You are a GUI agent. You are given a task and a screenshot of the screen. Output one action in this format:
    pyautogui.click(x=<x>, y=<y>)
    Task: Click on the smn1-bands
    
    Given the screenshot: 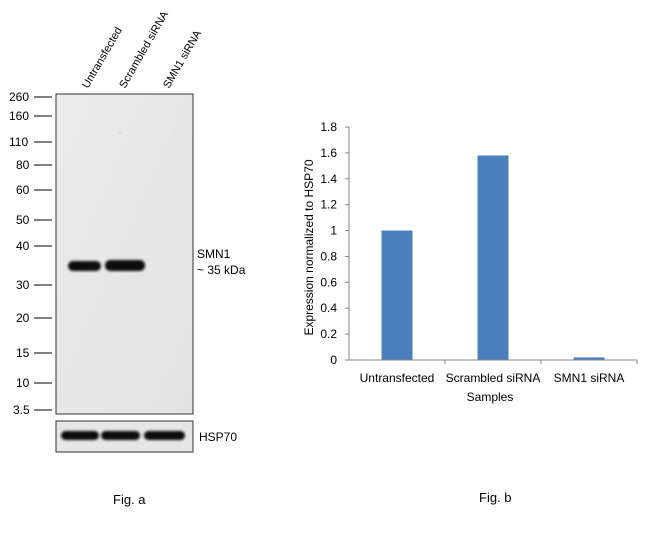 What is the action you would take?
    pyautogui.click(x=106, y=265)
    